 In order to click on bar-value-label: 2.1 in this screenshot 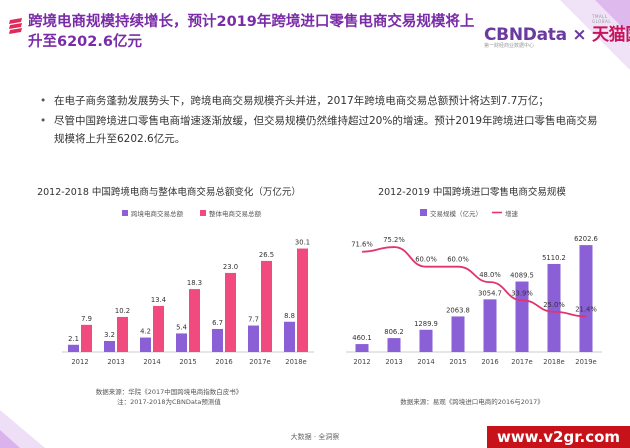, I will do `click(73, 339)`.